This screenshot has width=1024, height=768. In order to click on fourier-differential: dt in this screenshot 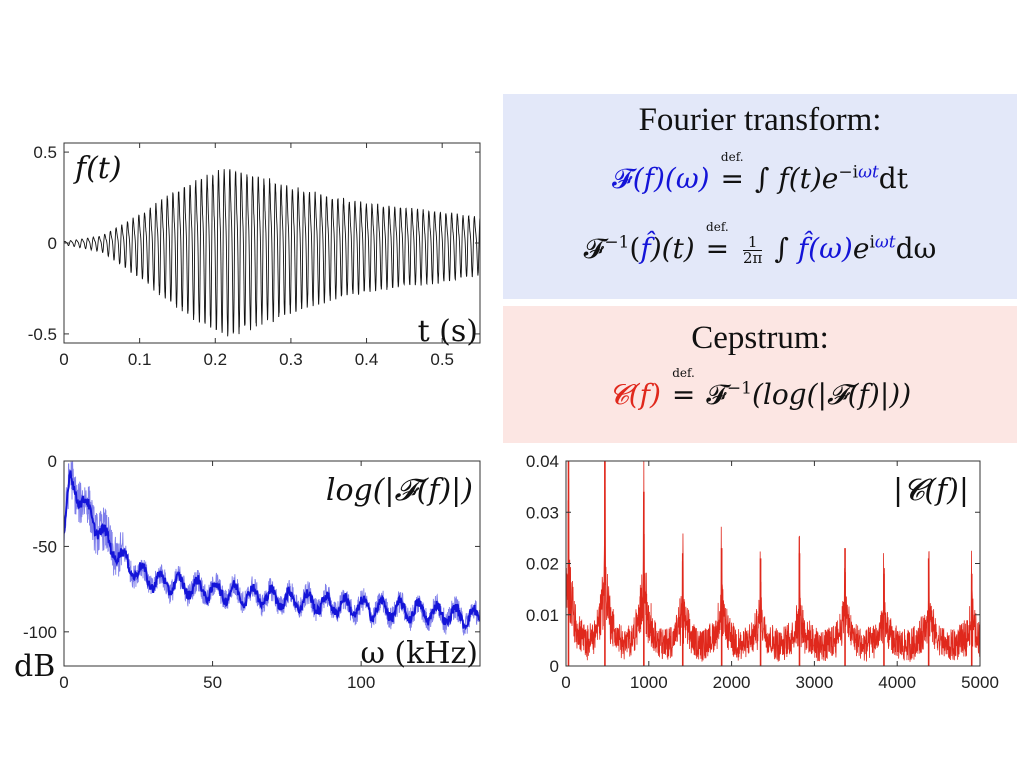, I will do `click(893, 178)`.